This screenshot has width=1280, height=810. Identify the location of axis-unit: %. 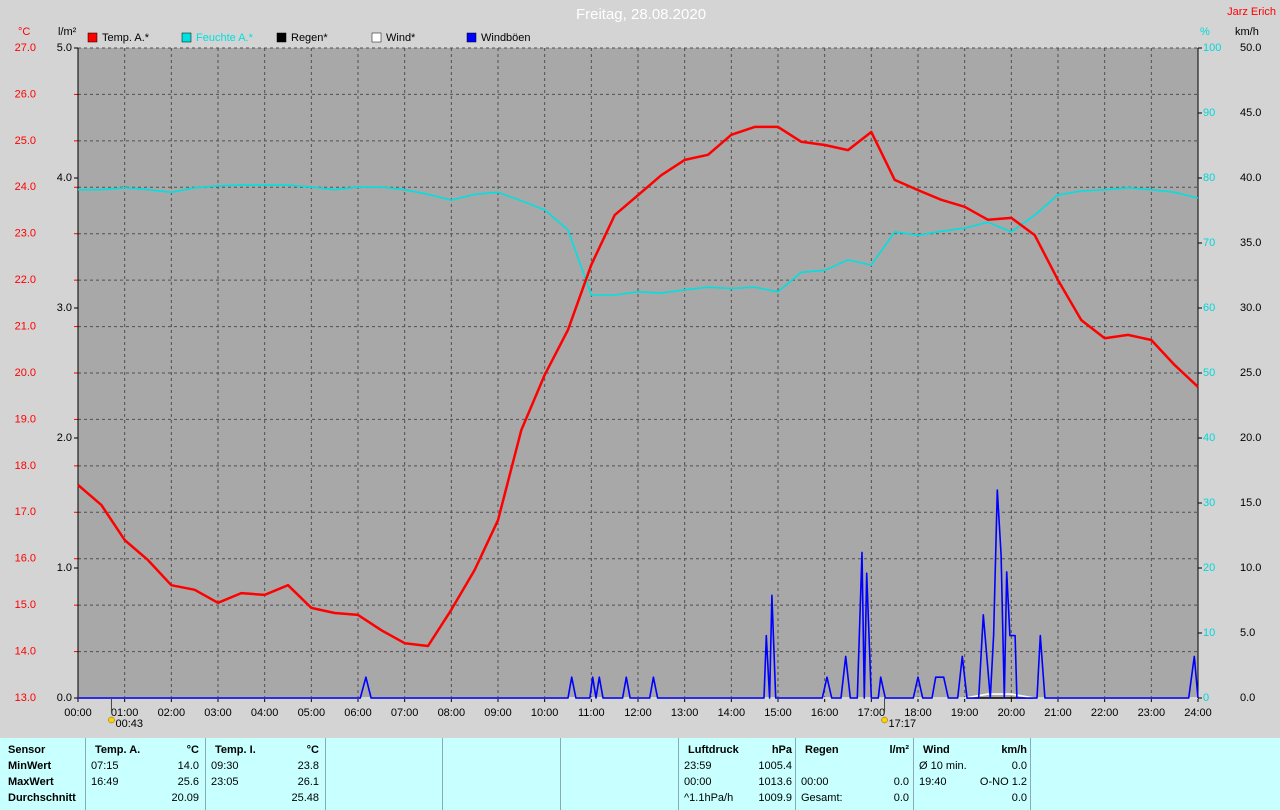
(1205, 32).